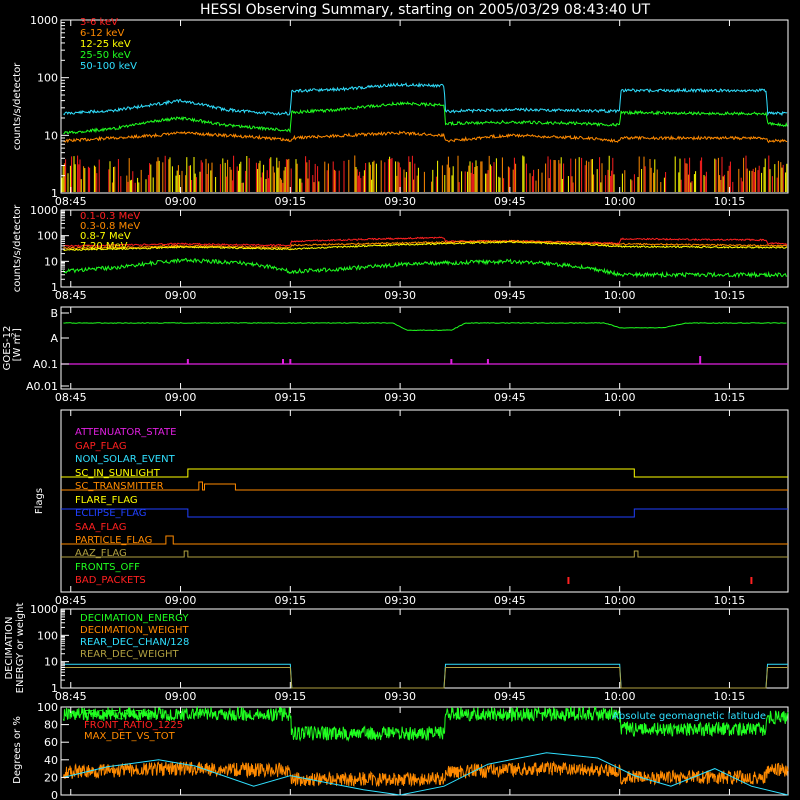 The width and height of the screenshot is (800, 800). I want to click on y-axis-label: [W m, so click(17, 348).